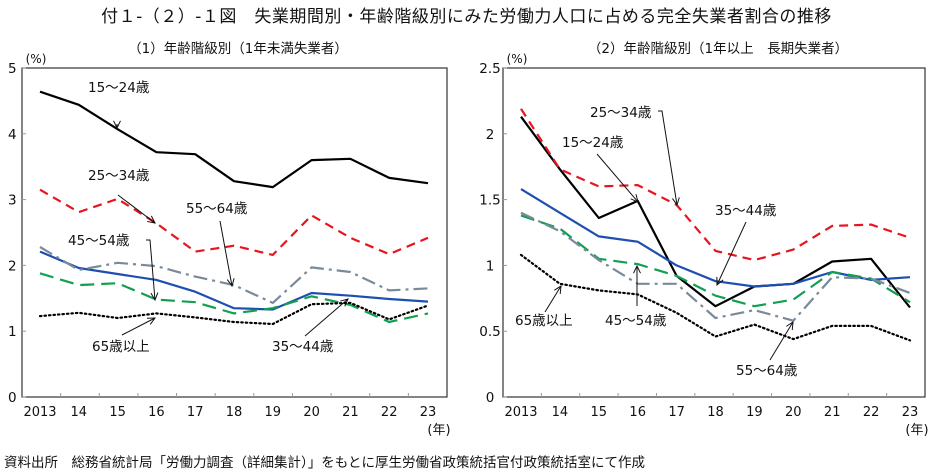  I want to click on y-tick-label: 0.5, so click(489, 332).